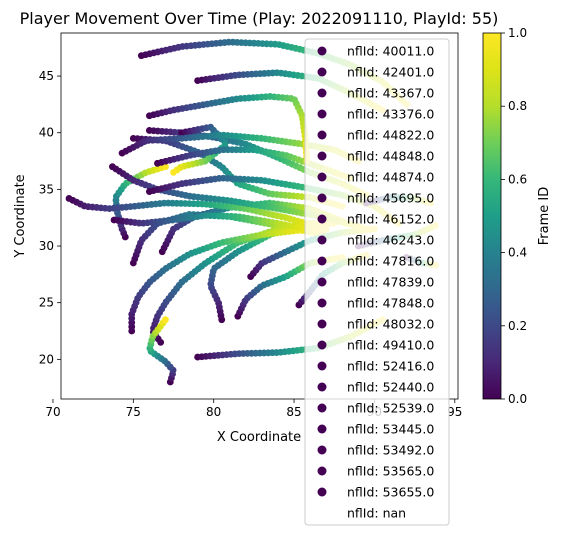  Describe the element at coordinates (50, 217) in the screenshot. I see `y-axis-ticks: 20 25 30 35 40 45` at that location.